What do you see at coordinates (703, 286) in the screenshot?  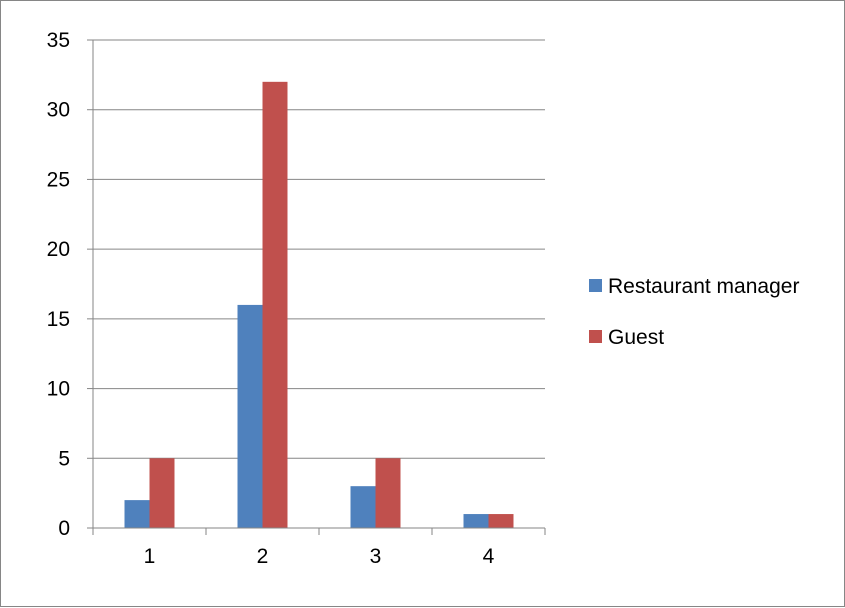 I see `legend-label: Restaurant manager` at bounding box center [703, 286].